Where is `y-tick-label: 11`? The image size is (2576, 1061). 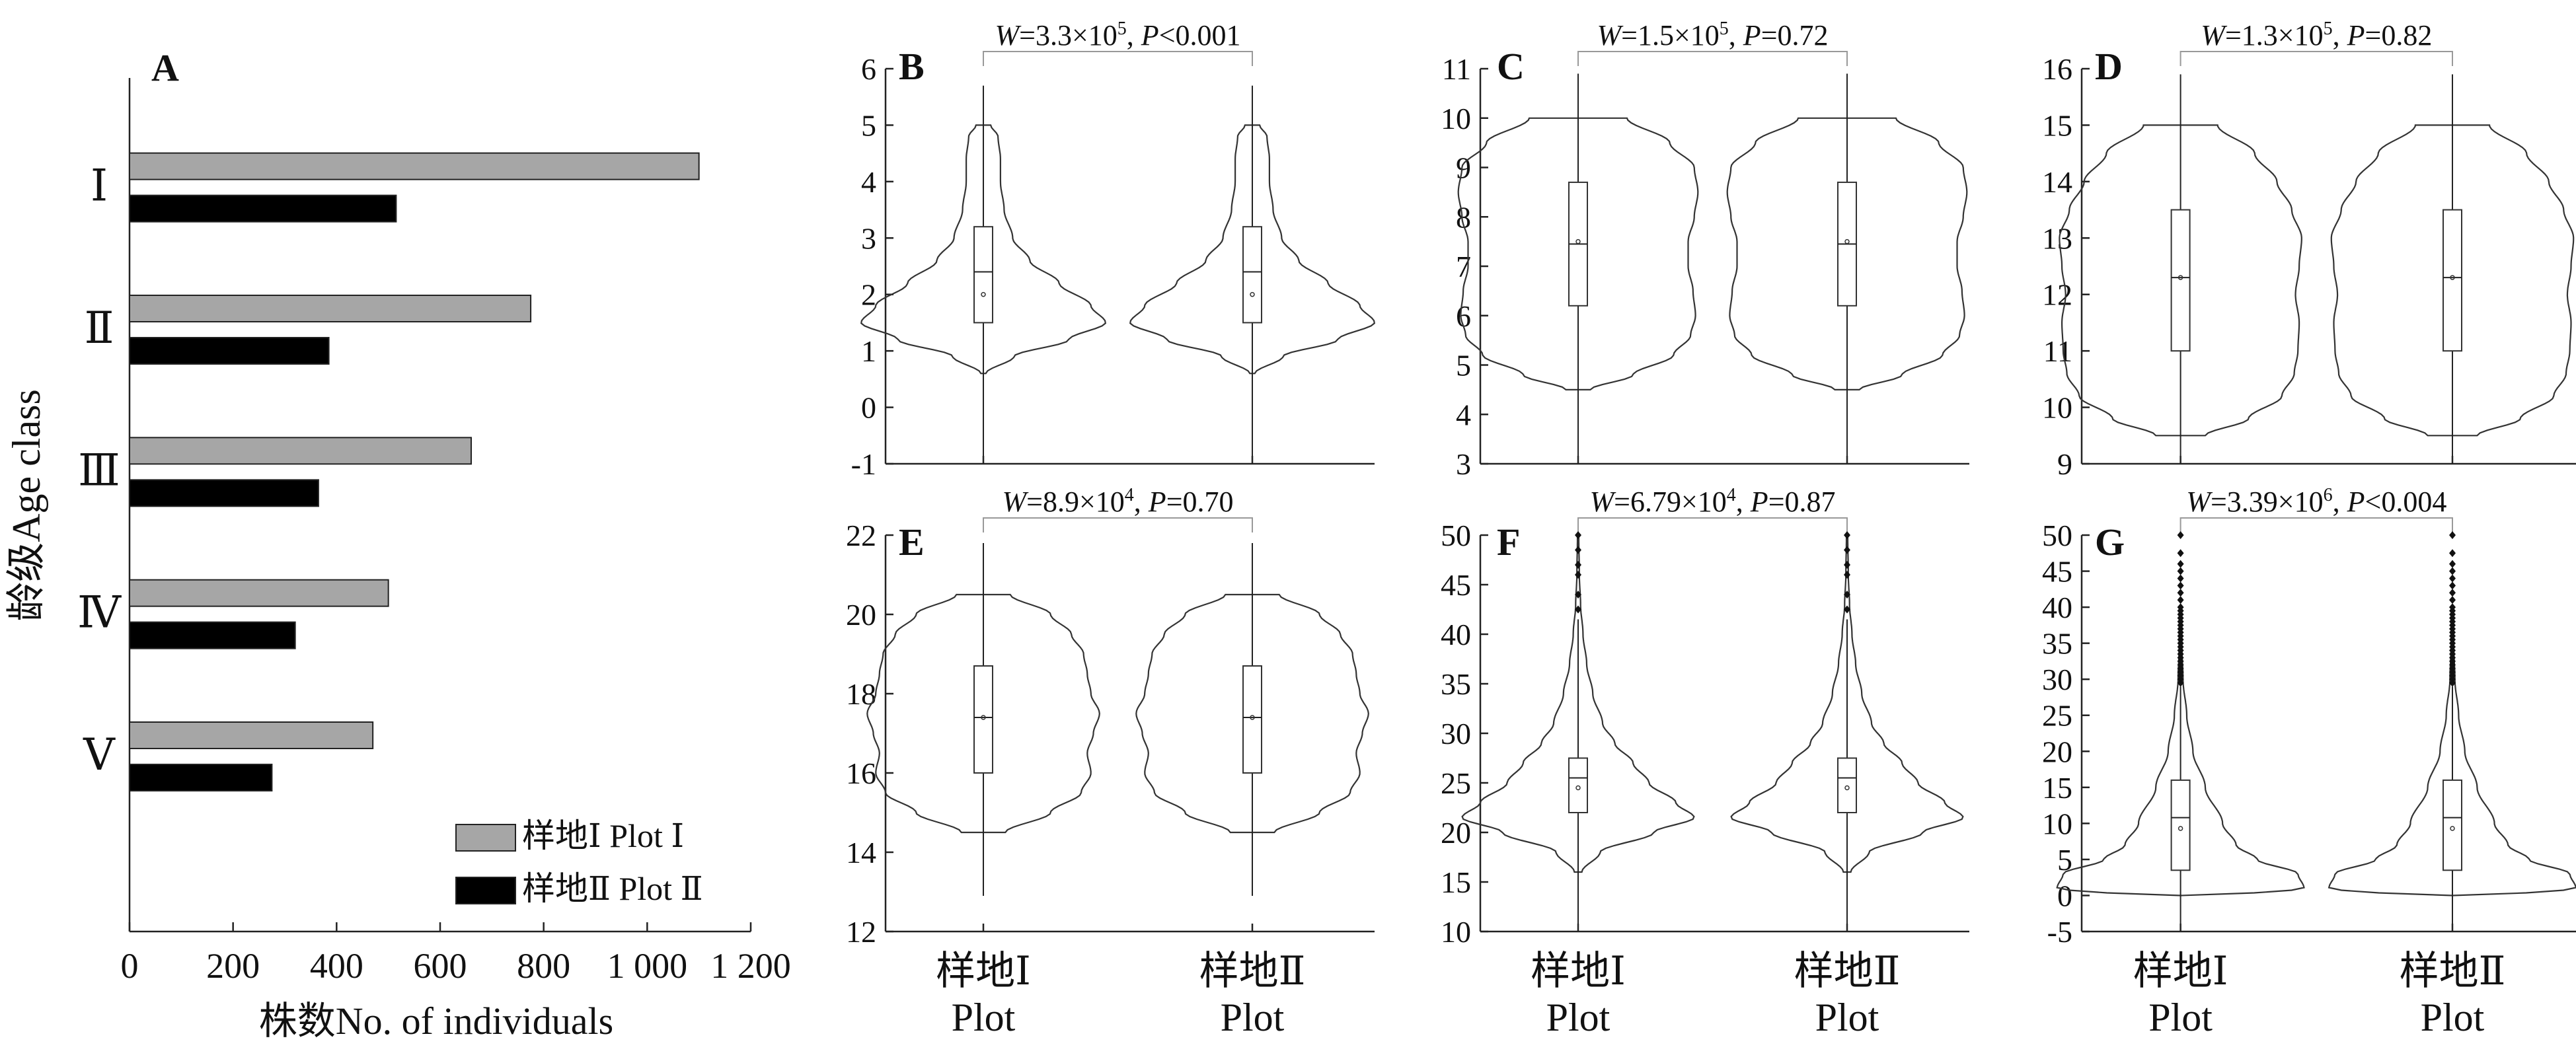
y-tick-label: 11 is located at coordinates (2057, 351).